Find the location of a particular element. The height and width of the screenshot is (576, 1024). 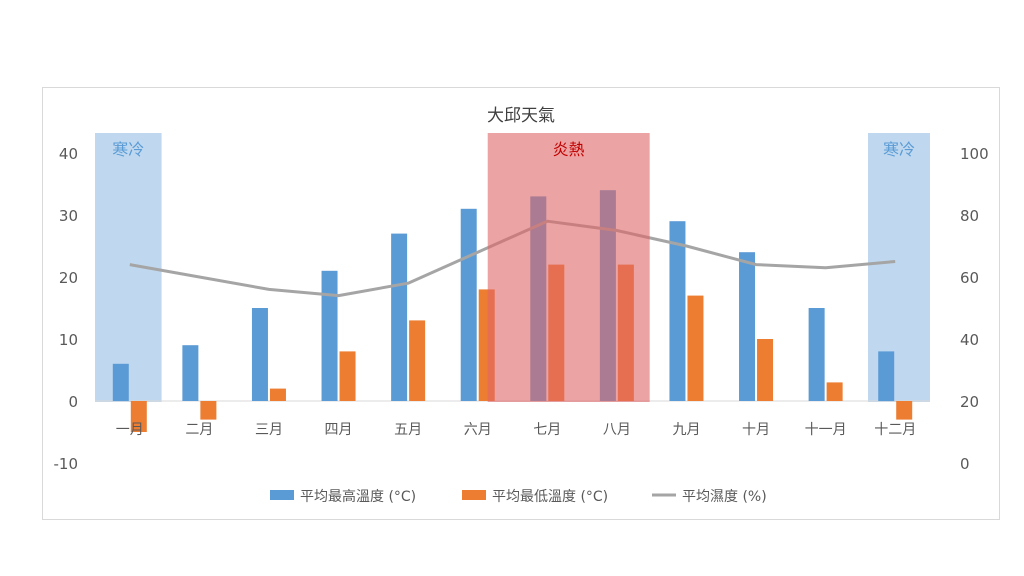

legend-label: 平均最高溫度 (°C) is located at coordinates (358, 496).